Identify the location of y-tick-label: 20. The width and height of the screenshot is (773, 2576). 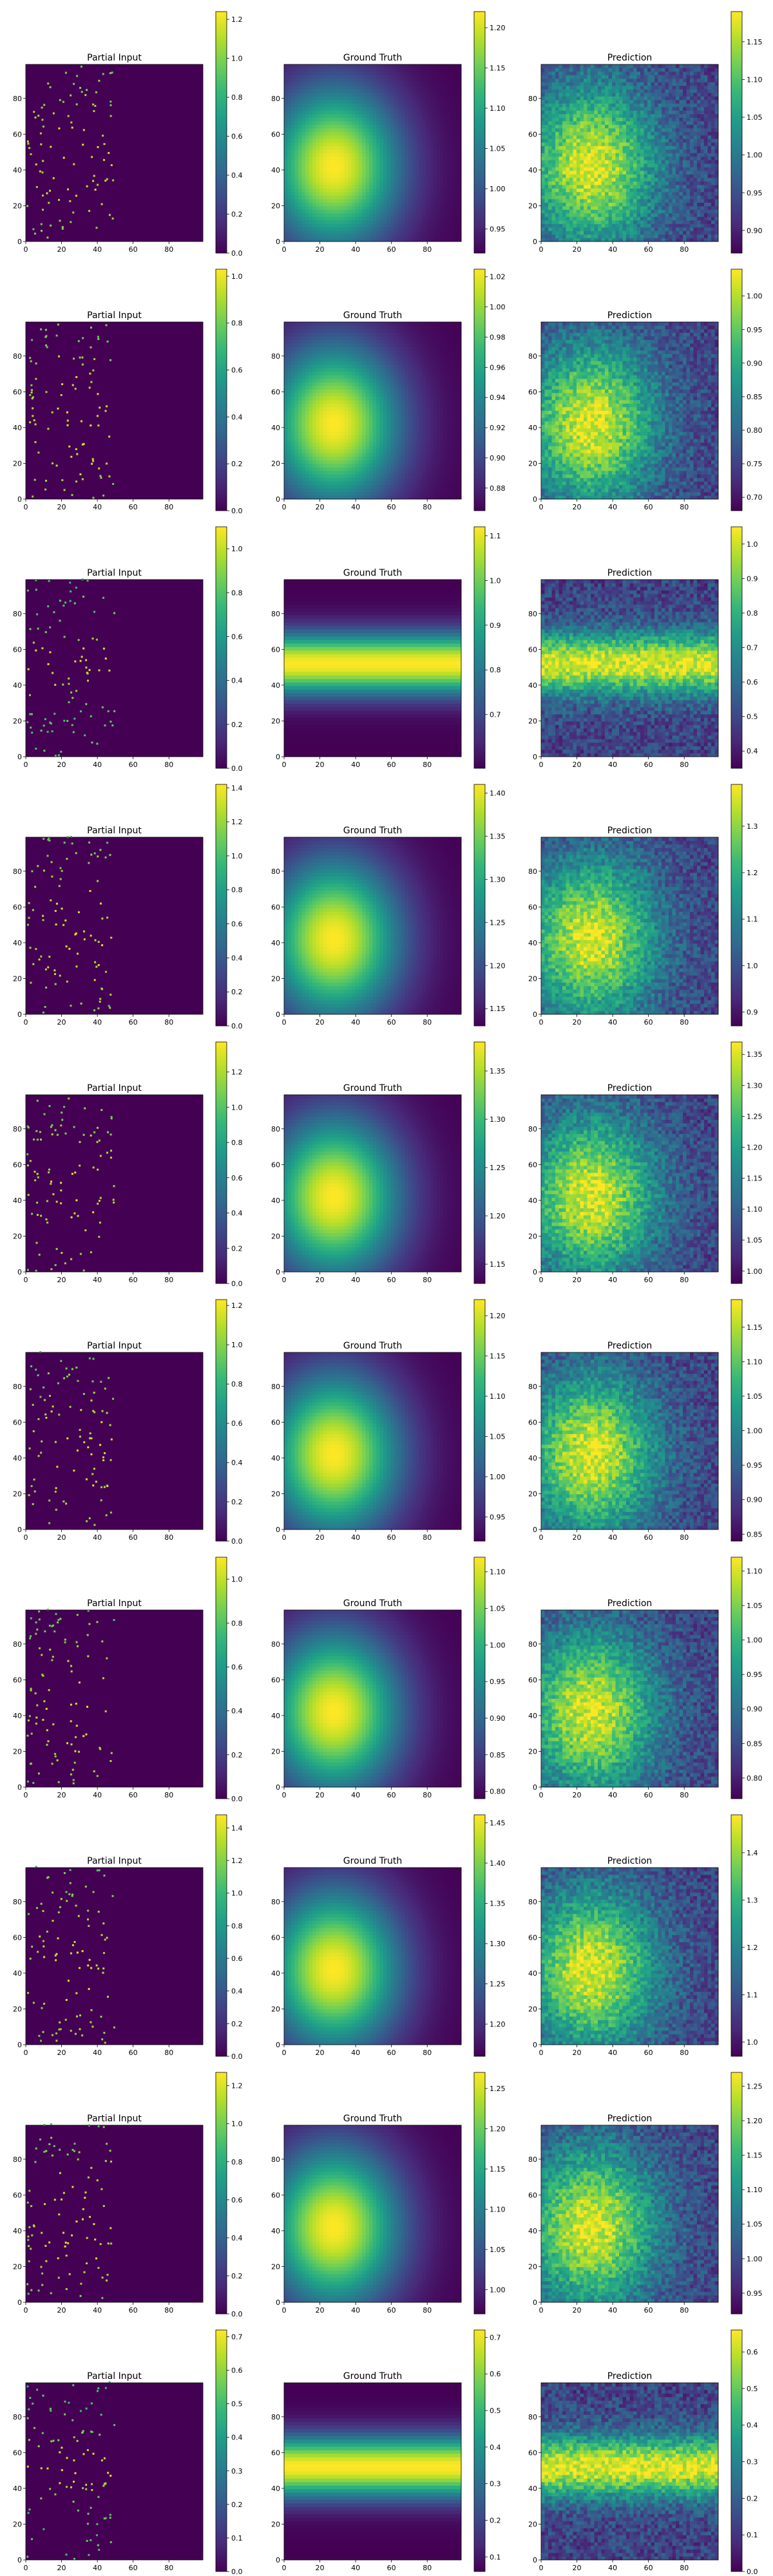
(17, 206).